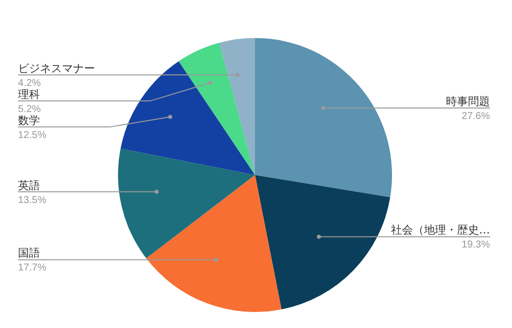 This screenshot has width=512, height=328. What do you see at coordinates (32, 200) in the screenshot?
I see `data-label: 13.5%` at bounding box center [32, 200].